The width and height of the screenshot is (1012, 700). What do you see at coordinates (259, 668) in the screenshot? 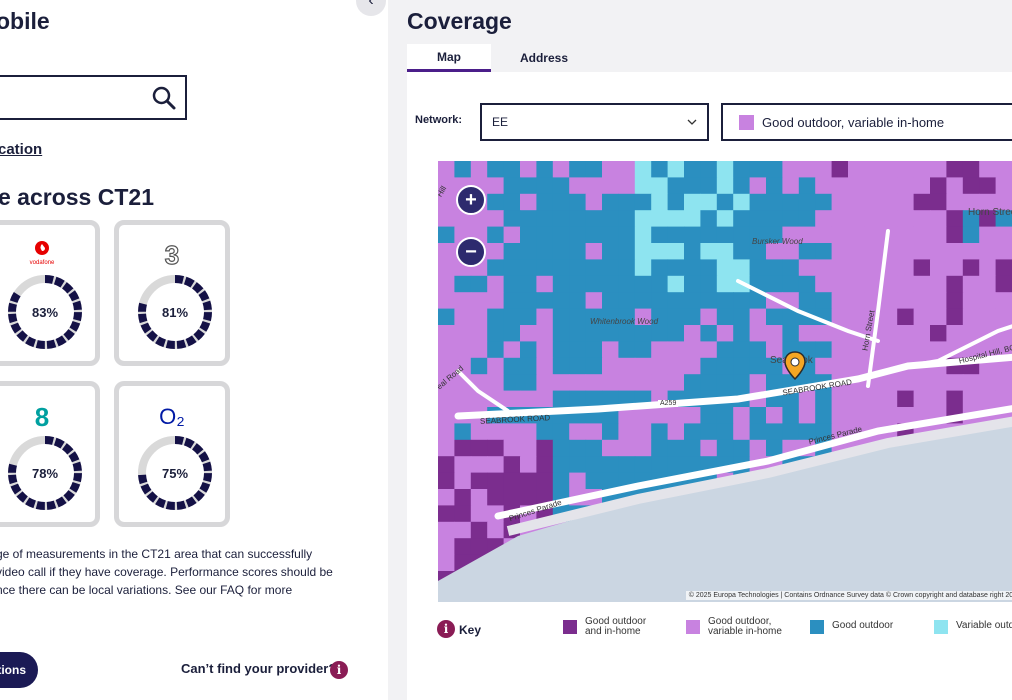
I see `cant-find-provider-text: Can’t find your provider?` at bounding box center [259, 668].